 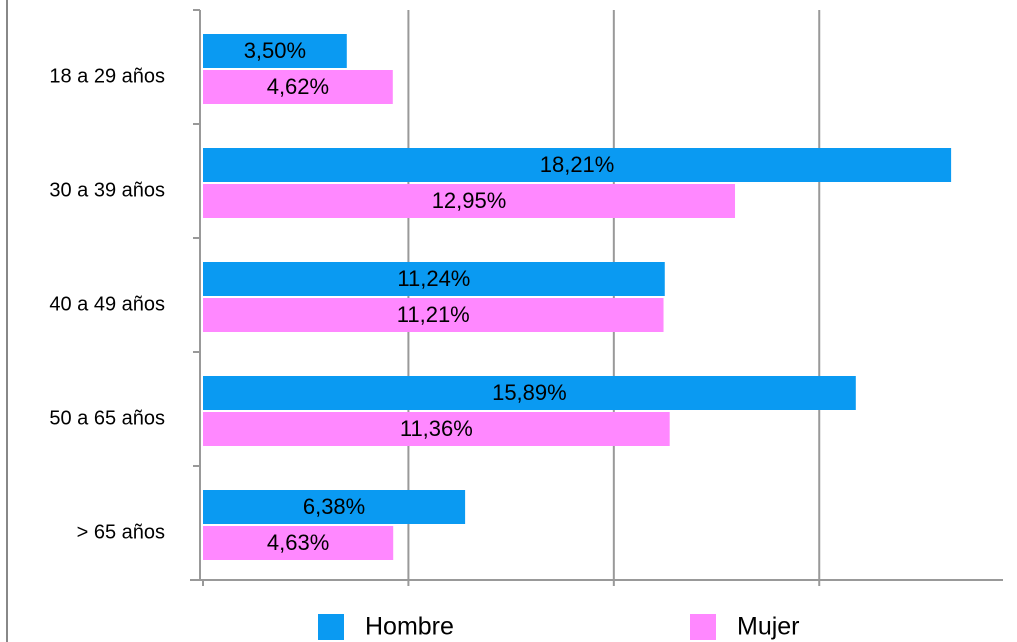 I want to click on category-label: 50 a 65 años, so click(x=107, y=418).